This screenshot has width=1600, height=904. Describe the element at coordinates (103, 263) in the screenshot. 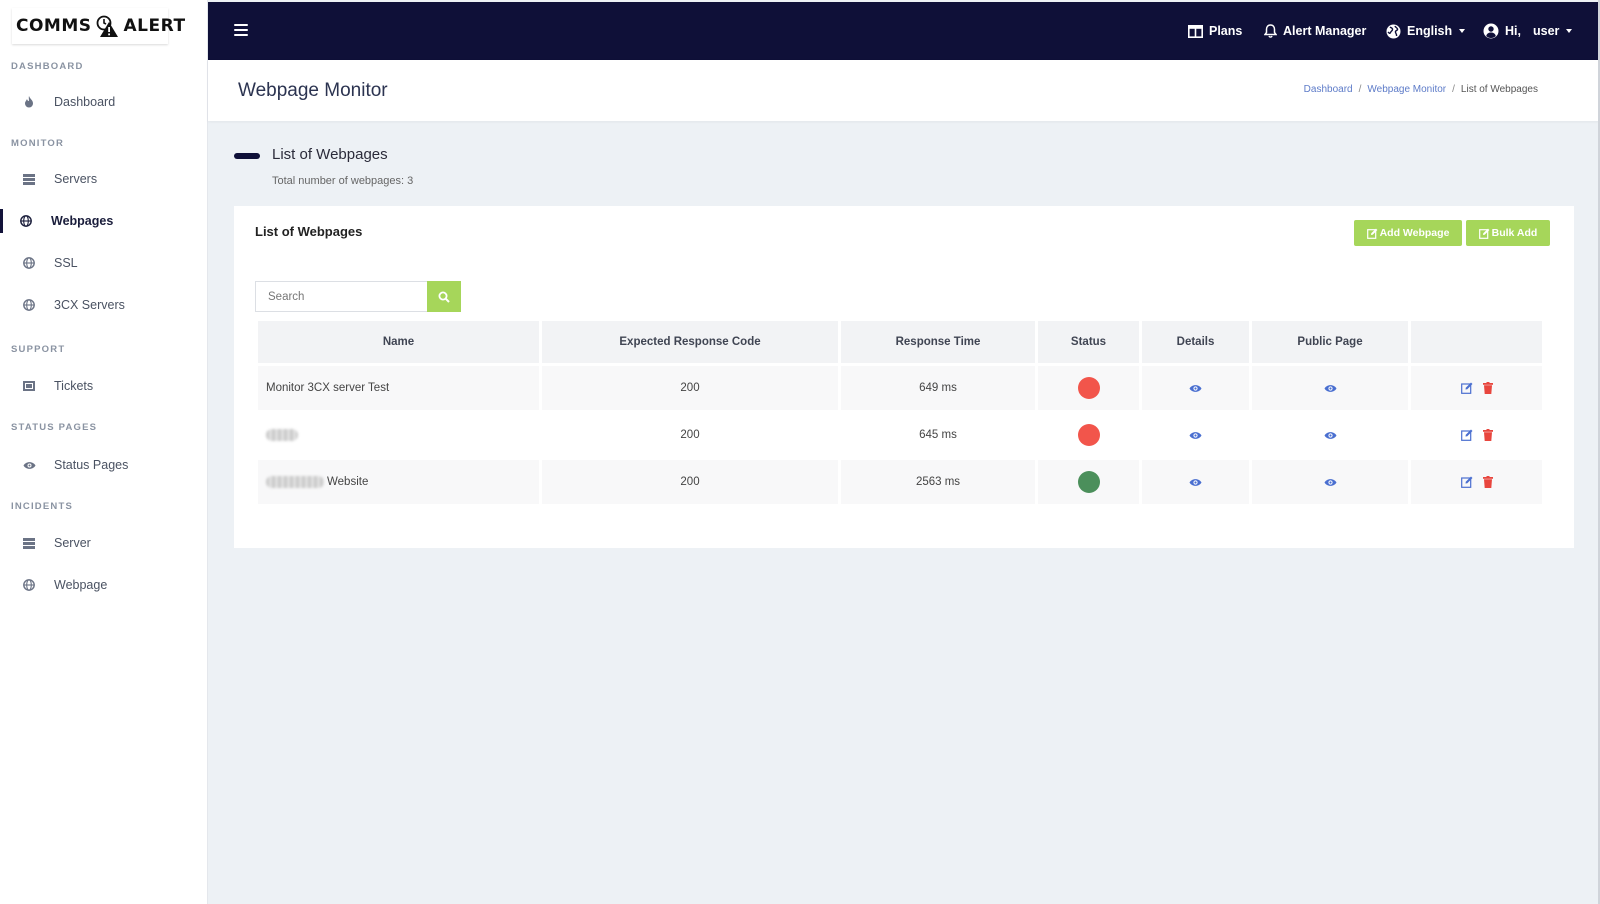

I see `sidebar-item-ssl: SSL` at that location.